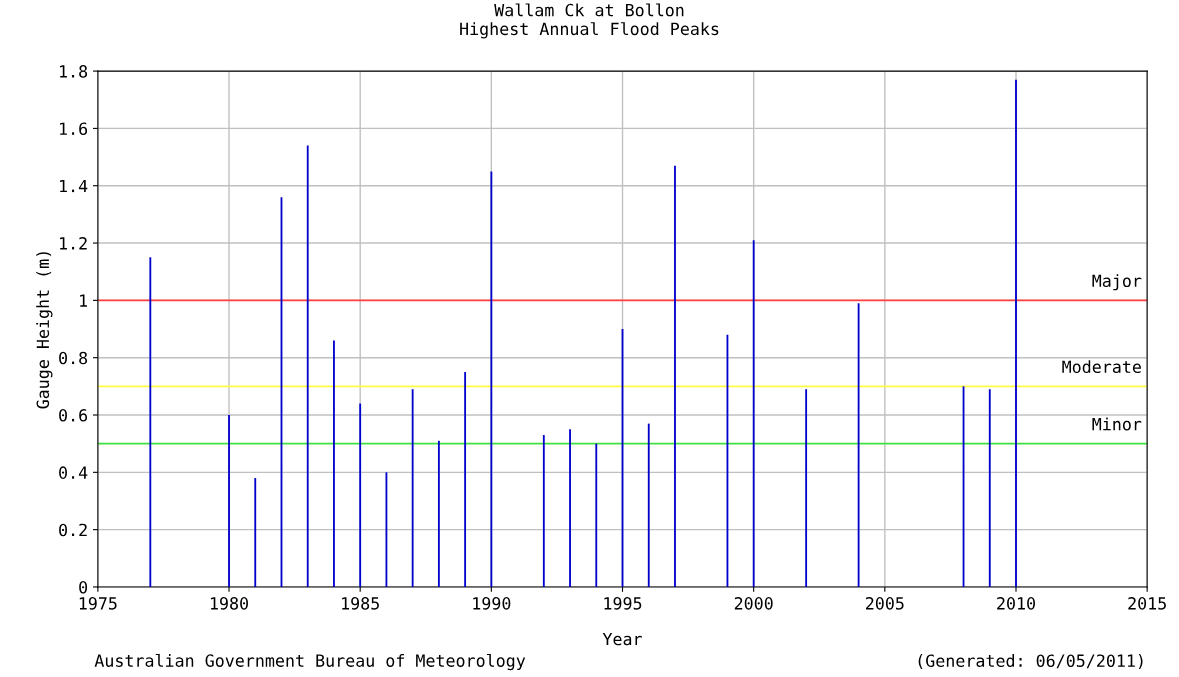 This screenshot has height=677, width=1179. What do you see at coordinates (753, 603) in the screenshot?
I see `x-tick-label: 2000` at bounding box center [753, 603].